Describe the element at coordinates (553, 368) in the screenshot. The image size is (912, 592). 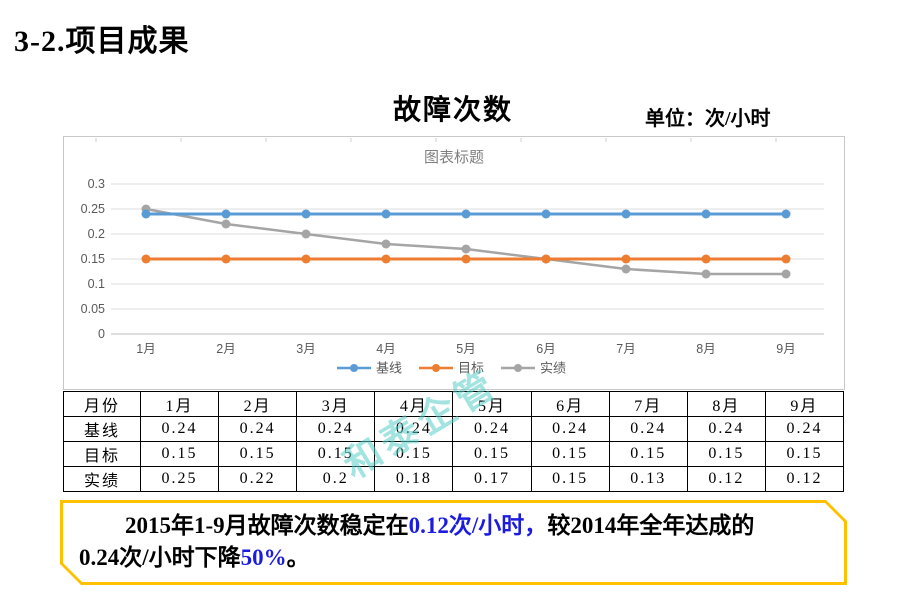
I see `legend-label: 实绩` at that location.